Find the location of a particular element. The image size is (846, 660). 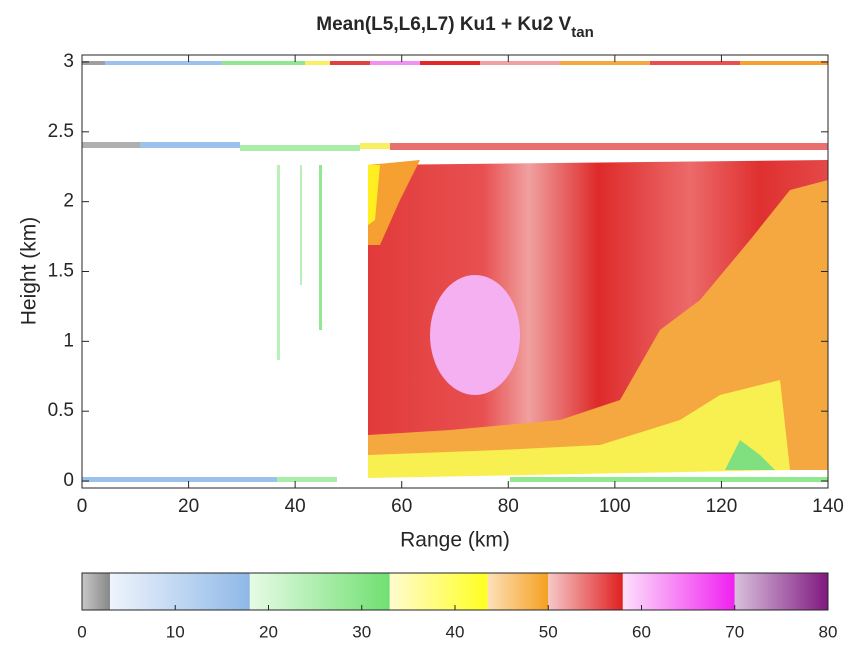

y-tick-label: 2.5 is located at coordinates (61, 131).